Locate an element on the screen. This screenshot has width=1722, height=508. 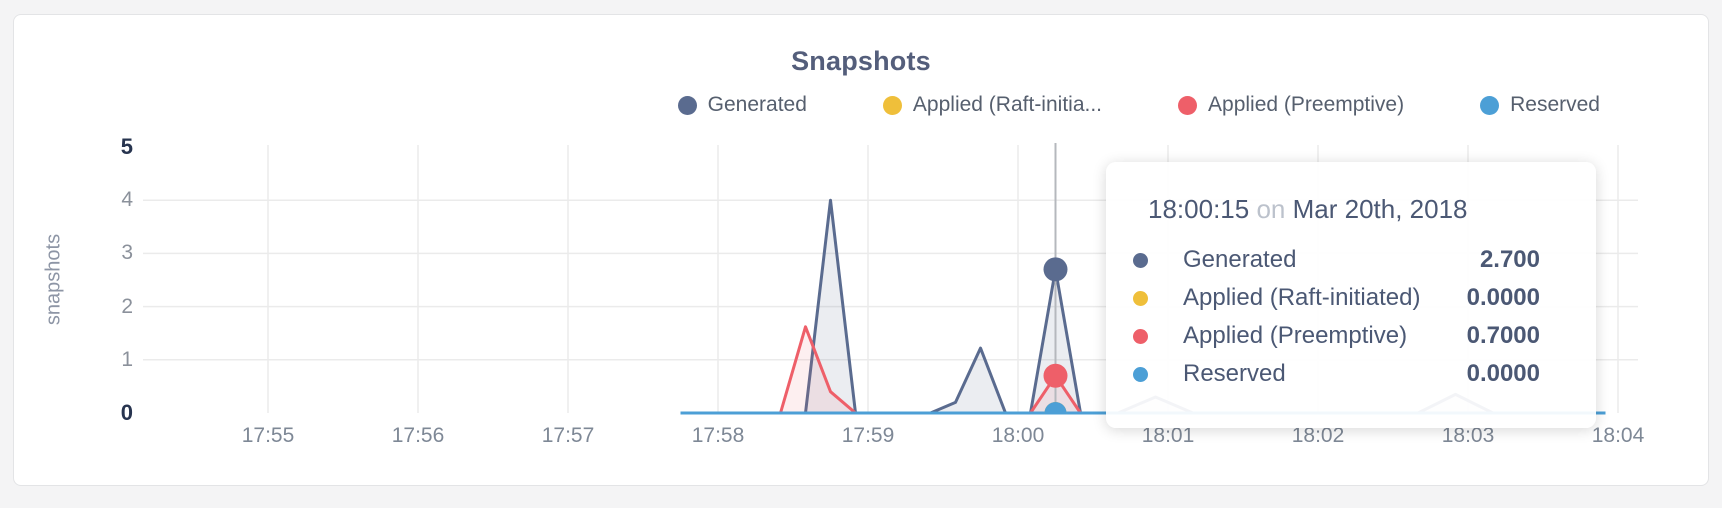
x-axis-tick: 17:59 is located at coordinates (868, 435).